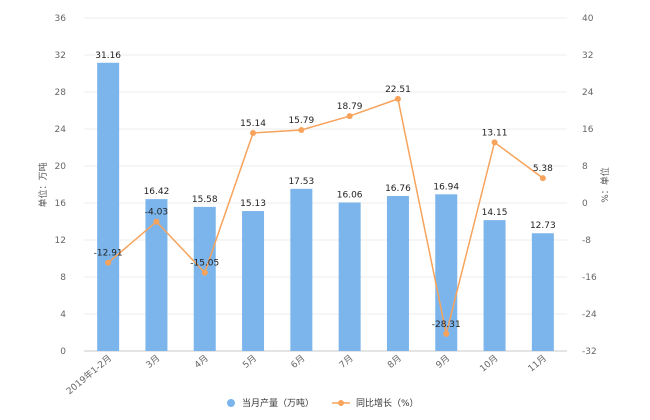 The height and width of the screenshot is (420, 650). I want to click on line-value-label: 15.79, so click(301, 121).